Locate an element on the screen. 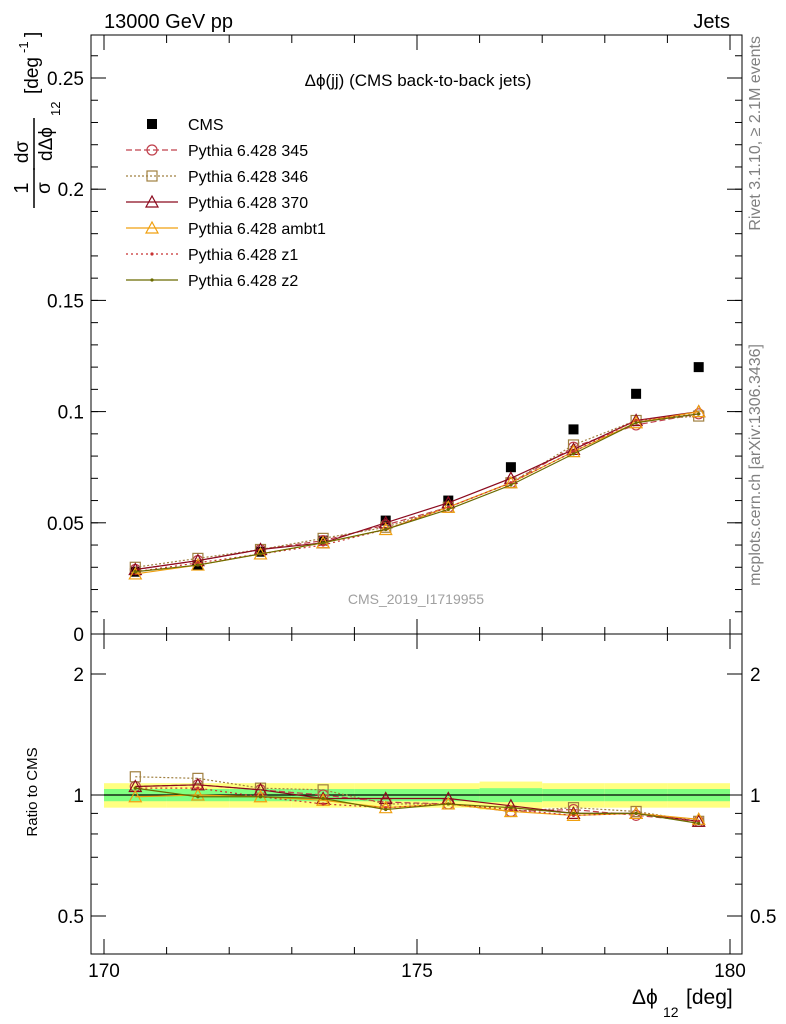 This screenshot has width=786, height=1024. legend-label: Pythia 6.428 z2 is located at coordinates (243, 281).